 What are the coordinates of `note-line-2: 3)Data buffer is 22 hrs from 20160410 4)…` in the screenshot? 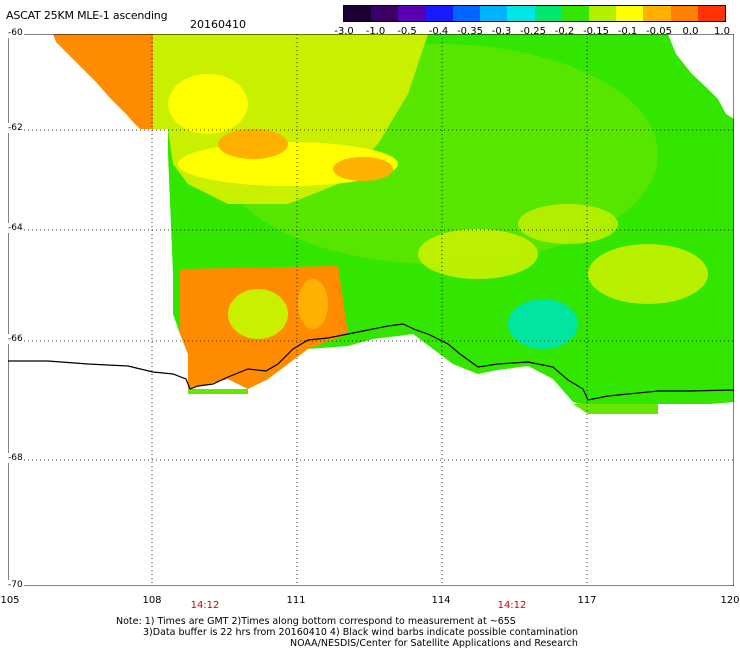 It's located at (361, 632).